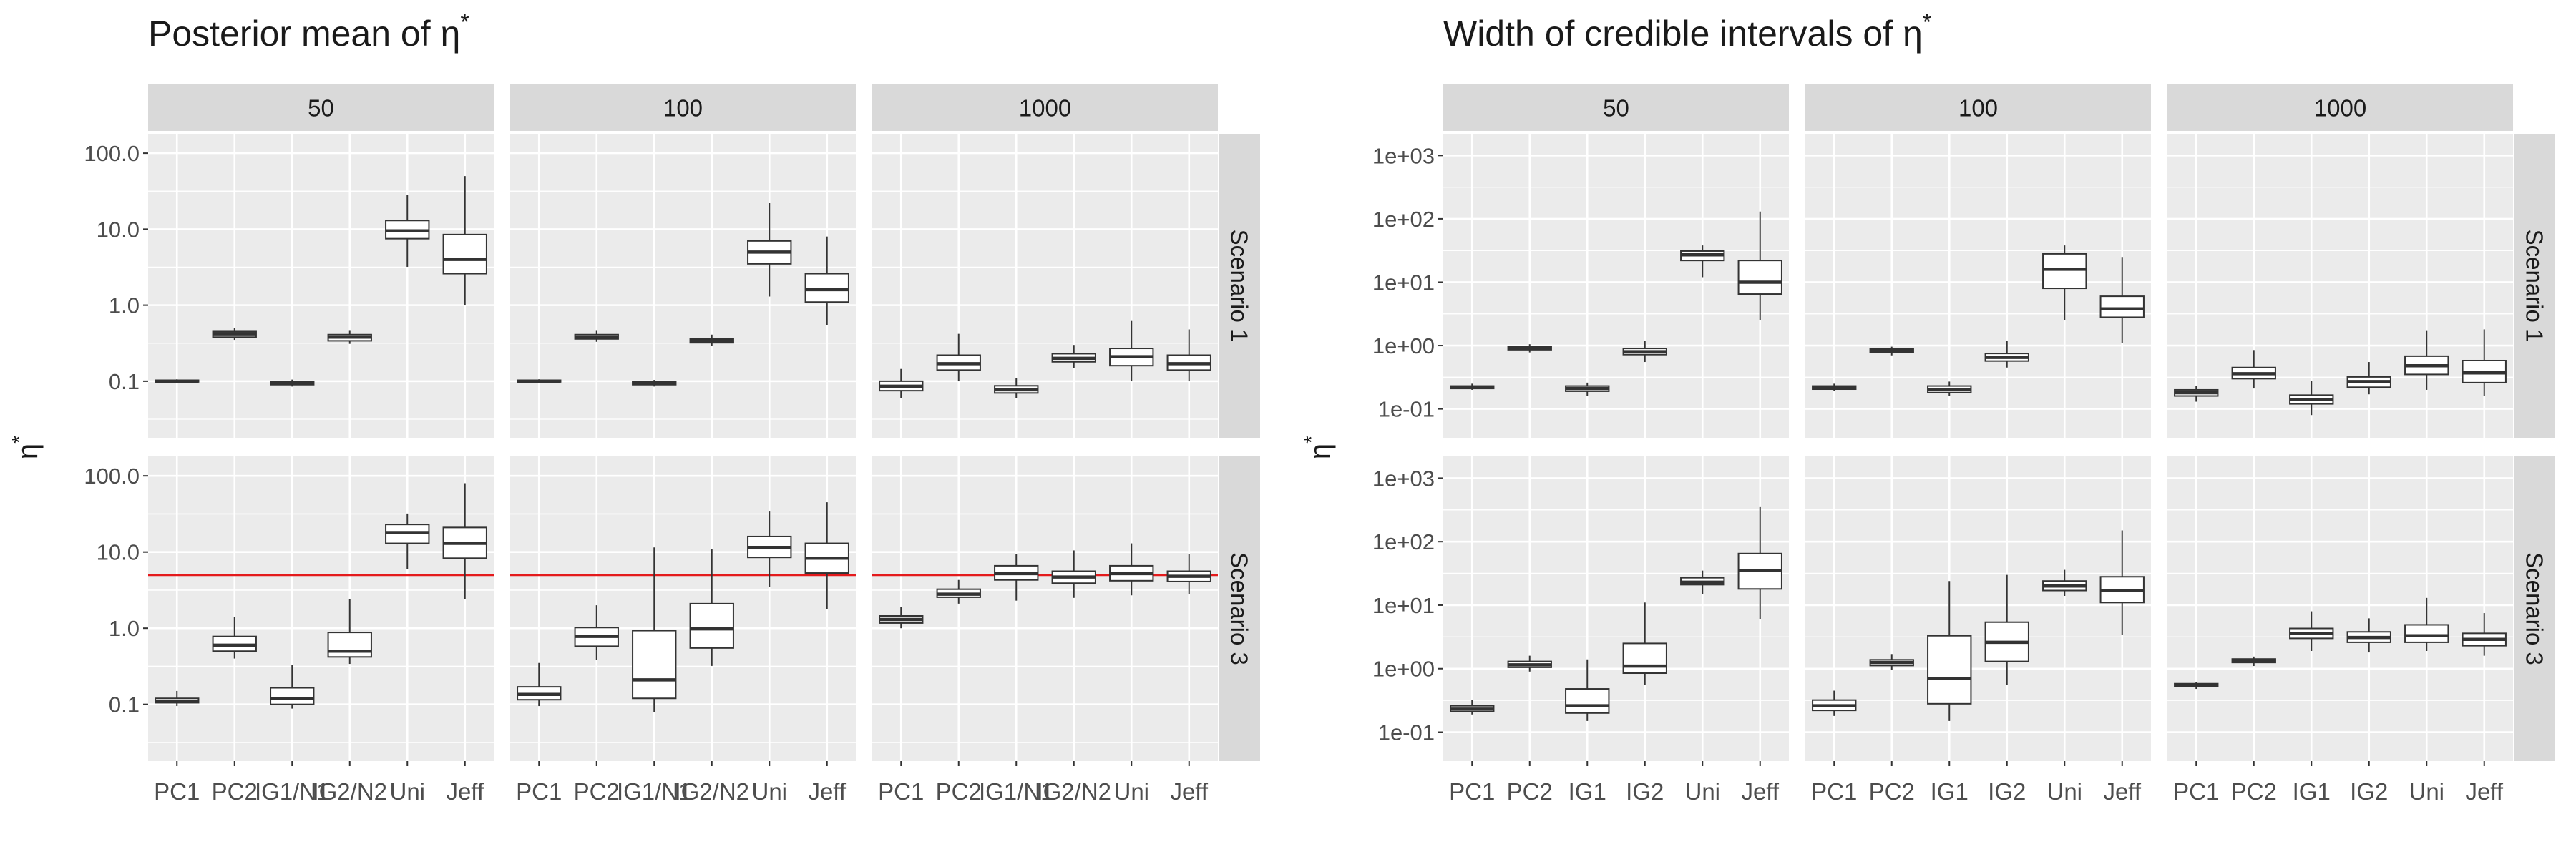 The width and height of the screenshot is (2576, 862). Describe the element at coordinates (124, 305) in the screenshot. I see `y-tick-label: 1.0` at that location.